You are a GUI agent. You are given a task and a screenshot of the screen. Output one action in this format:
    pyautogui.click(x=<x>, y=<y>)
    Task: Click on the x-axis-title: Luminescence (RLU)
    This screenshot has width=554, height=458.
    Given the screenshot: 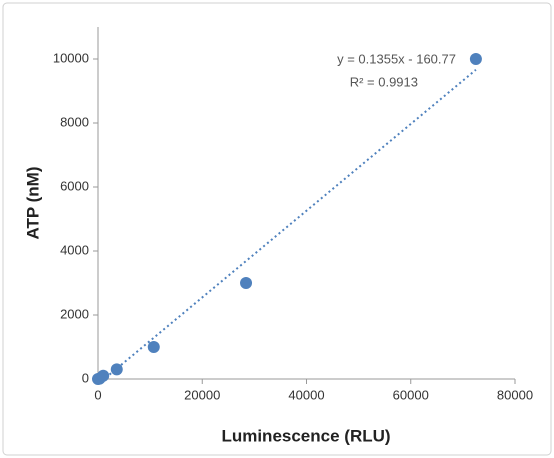 What is the action you would take?
    pyautogui.click(x=305, y=435)
    